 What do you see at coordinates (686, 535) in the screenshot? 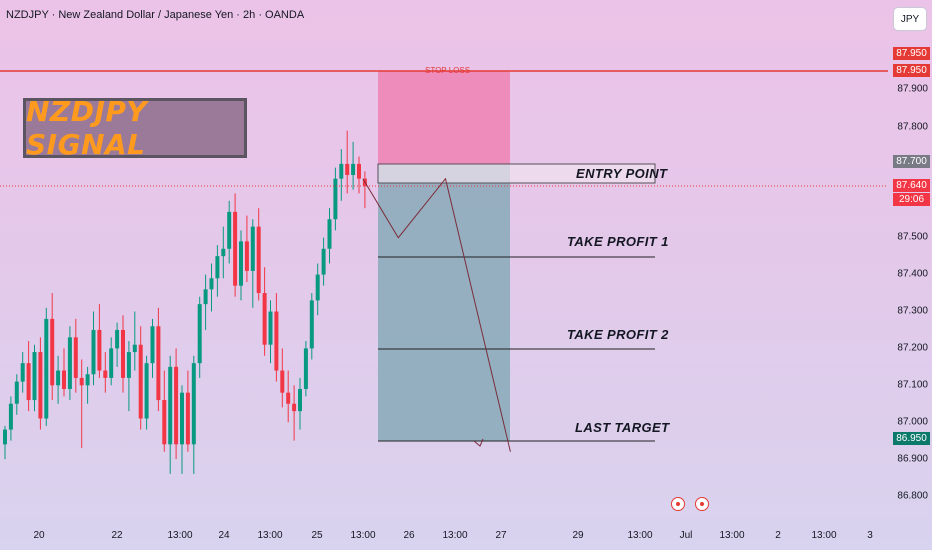
I see `time-tick: Jul` at bounding box center [686, 535].